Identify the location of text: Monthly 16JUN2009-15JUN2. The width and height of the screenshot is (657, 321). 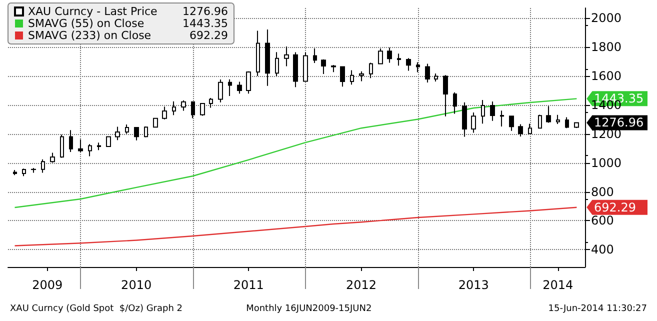
(309, 309).